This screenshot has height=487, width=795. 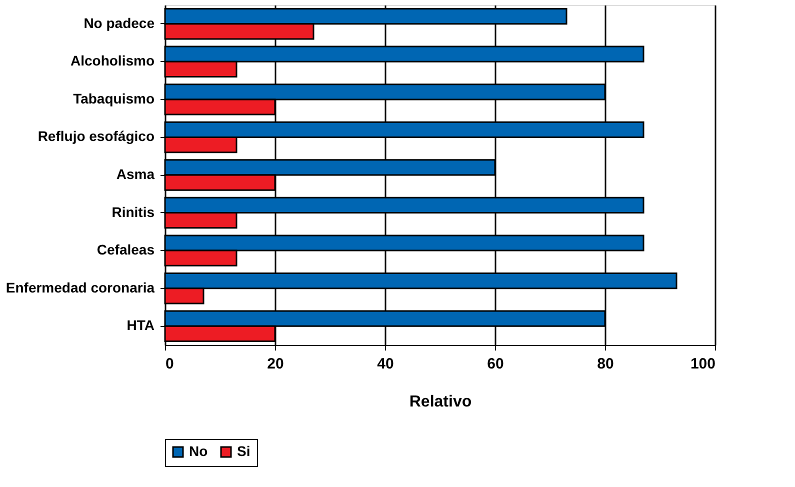 I want to click on x-axis-title: Relativo, so click(x=440, y=402).